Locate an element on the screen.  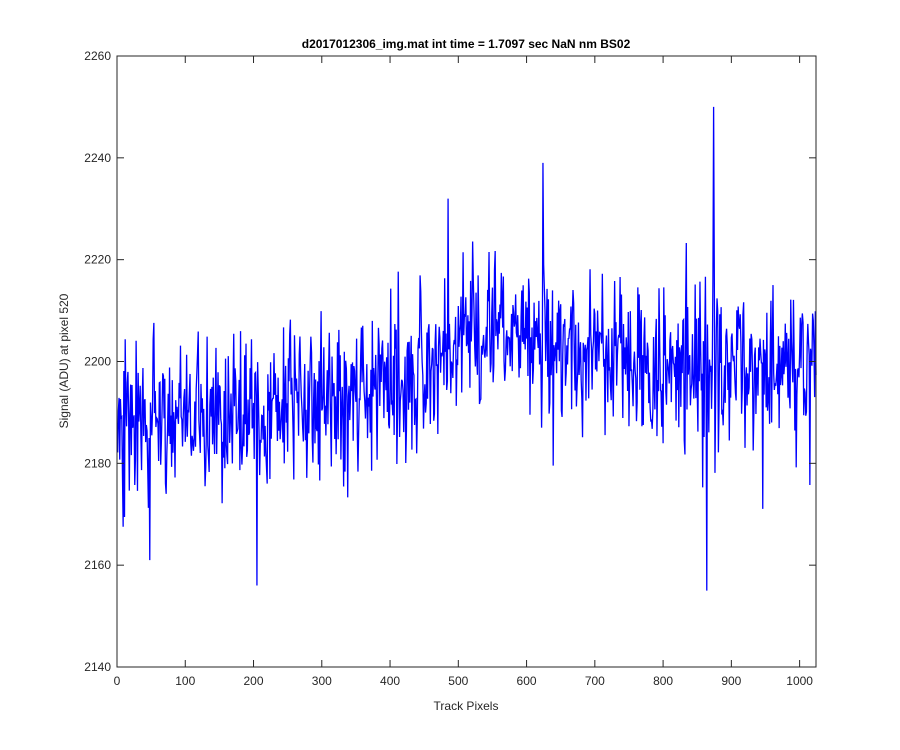
y-tick-label: 2260 is located at coordinates (97, 56).